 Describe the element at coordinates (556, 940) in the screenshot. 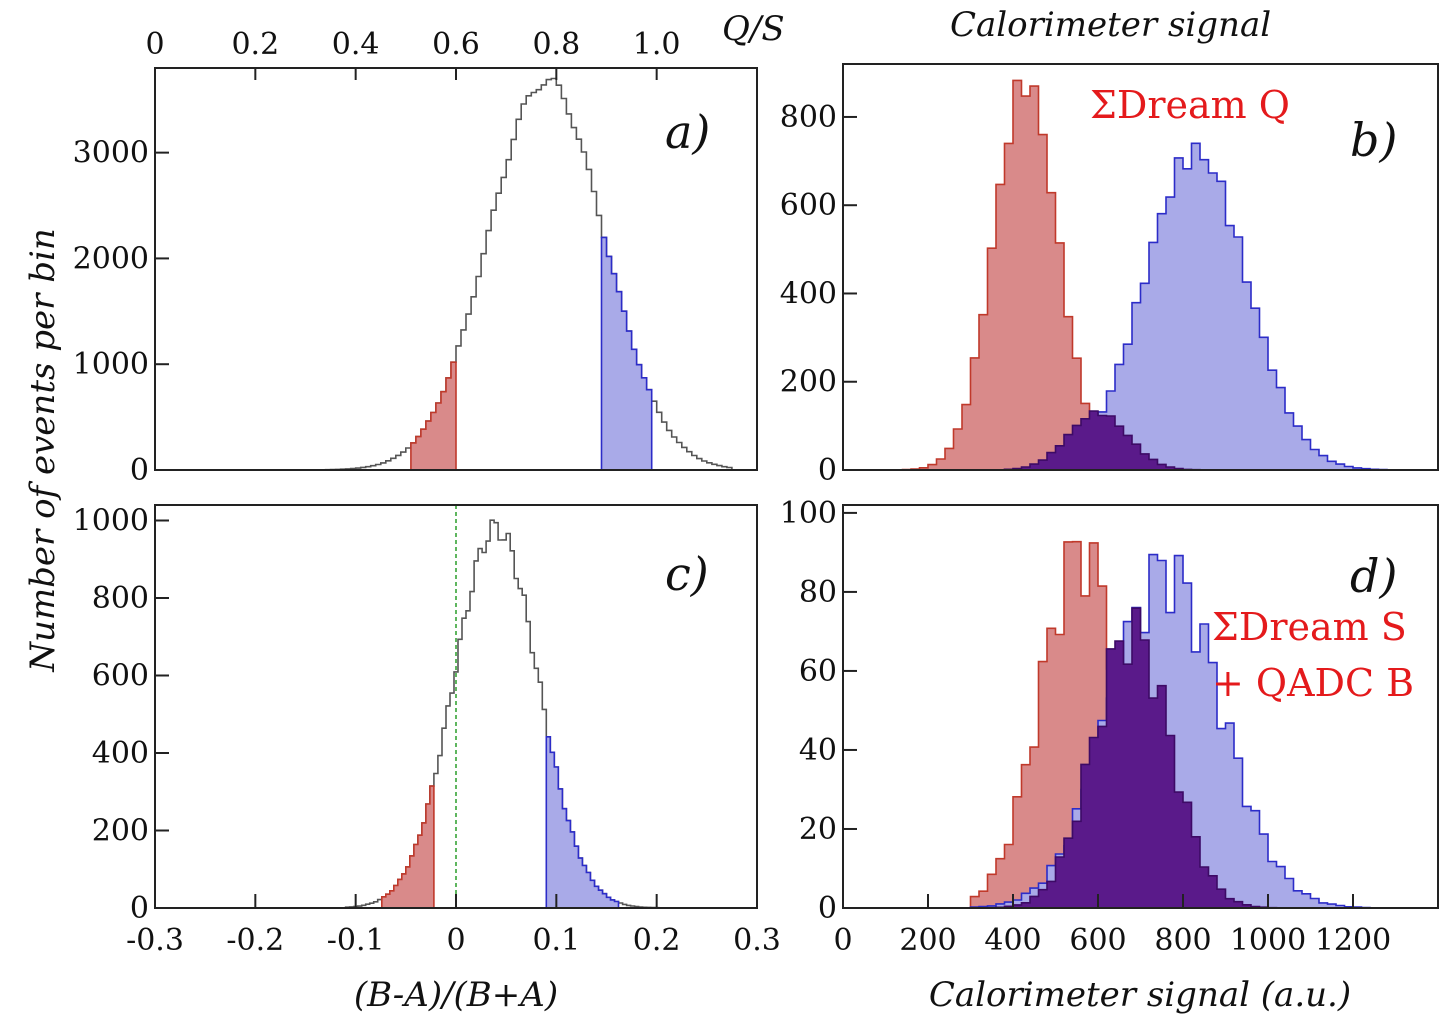

I see `x-tick-label: 0.1` at that location.